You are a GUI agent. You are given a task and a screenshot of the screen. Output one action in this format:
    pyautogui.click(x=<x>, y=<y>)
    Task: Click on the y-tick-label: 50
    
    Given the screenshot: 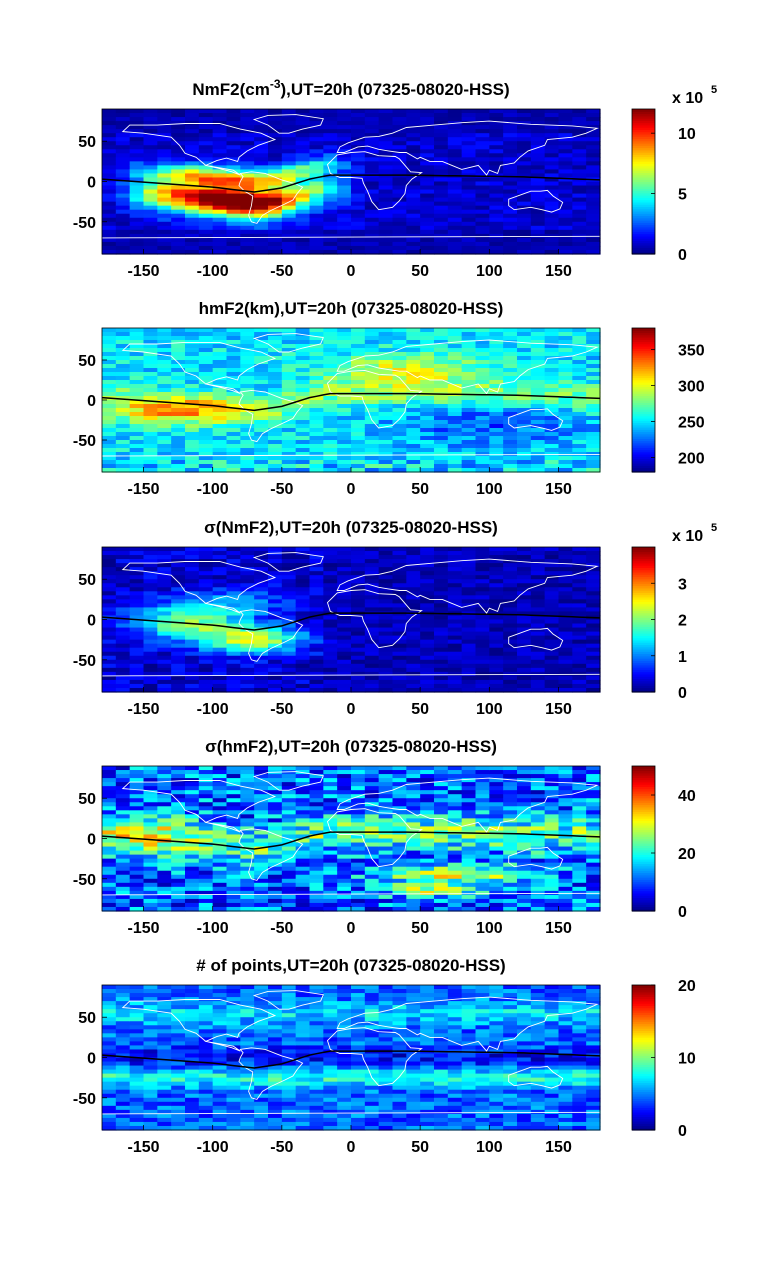 What is the action you would take?
    pyautogui.click(x=87, y=580)
    